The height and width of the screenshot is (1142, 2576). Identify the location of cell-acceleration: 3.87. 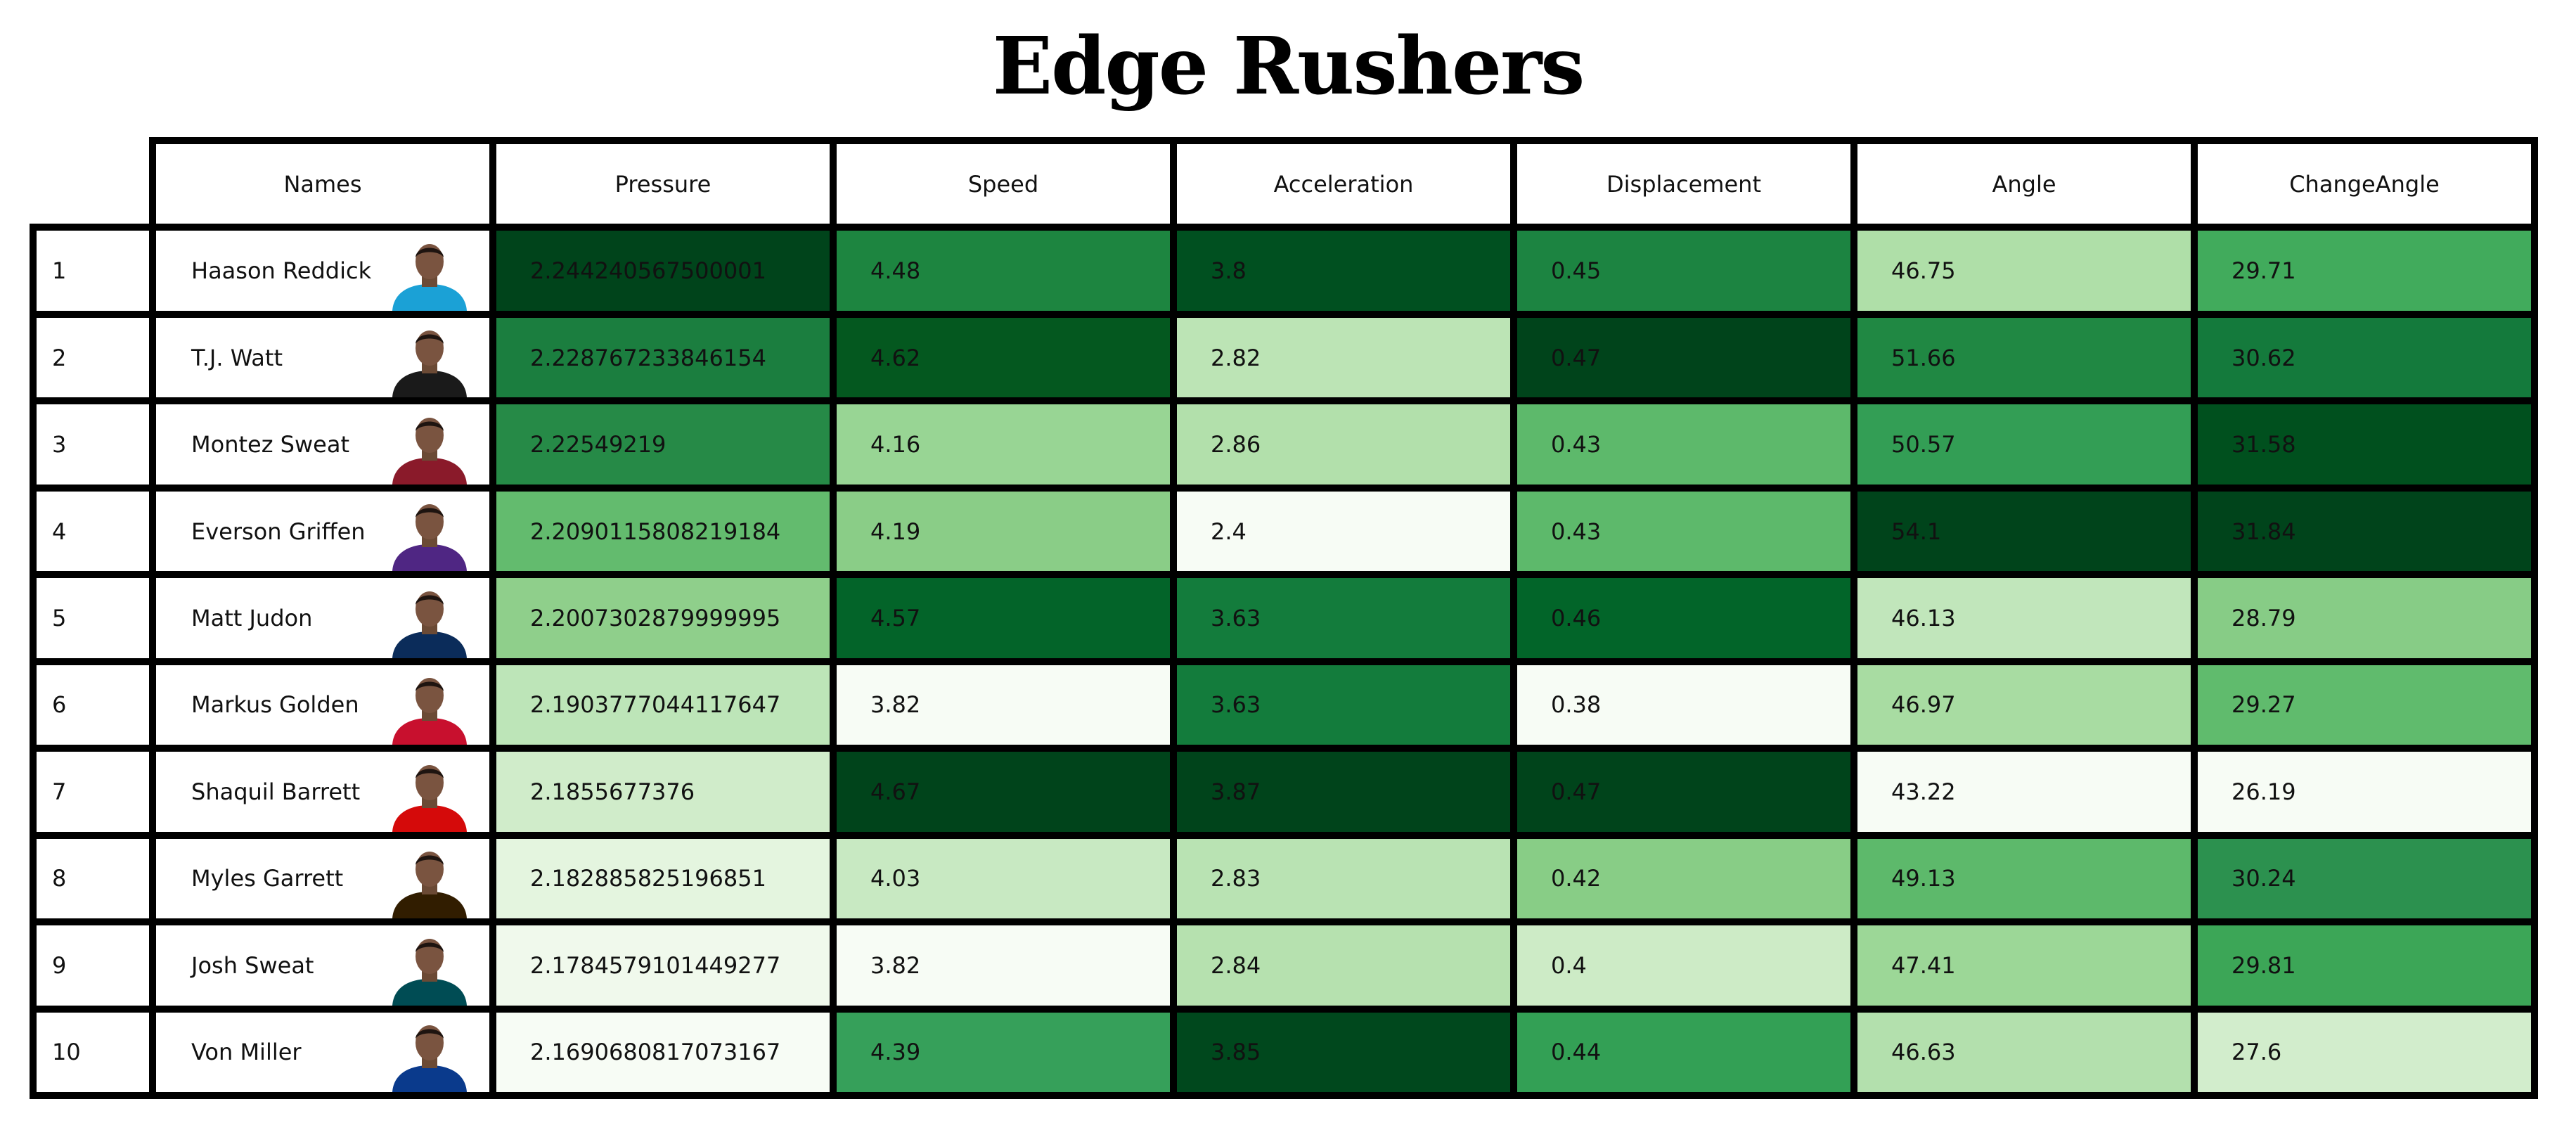
(1343, 792).